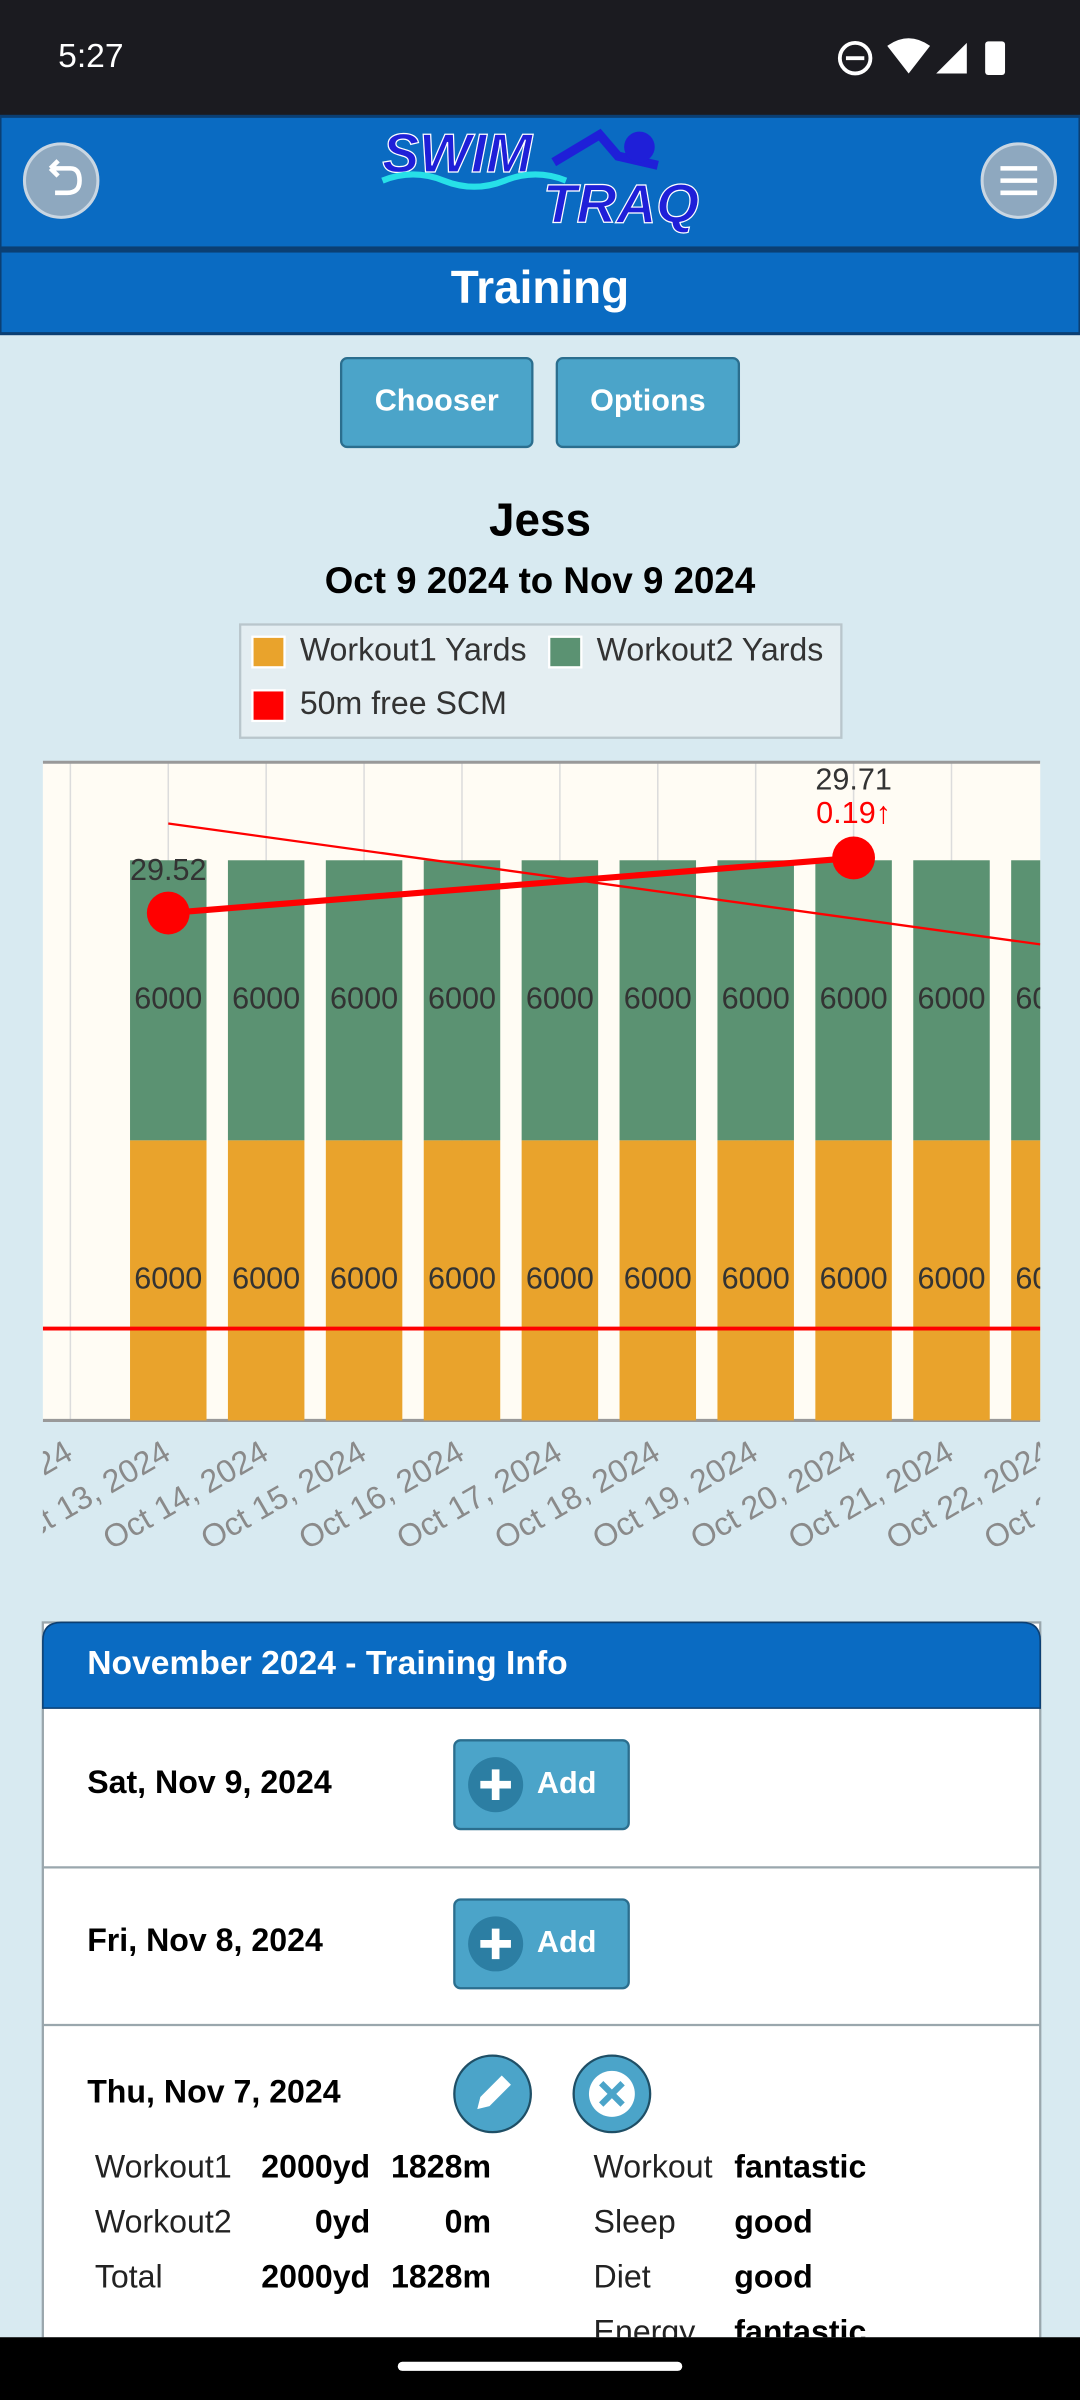 This screenshot has height=2400, width=1080. What do you see at coordinates (921, 57) in the screenshot?
I see `status-icons` at bounding box center [921, 57].